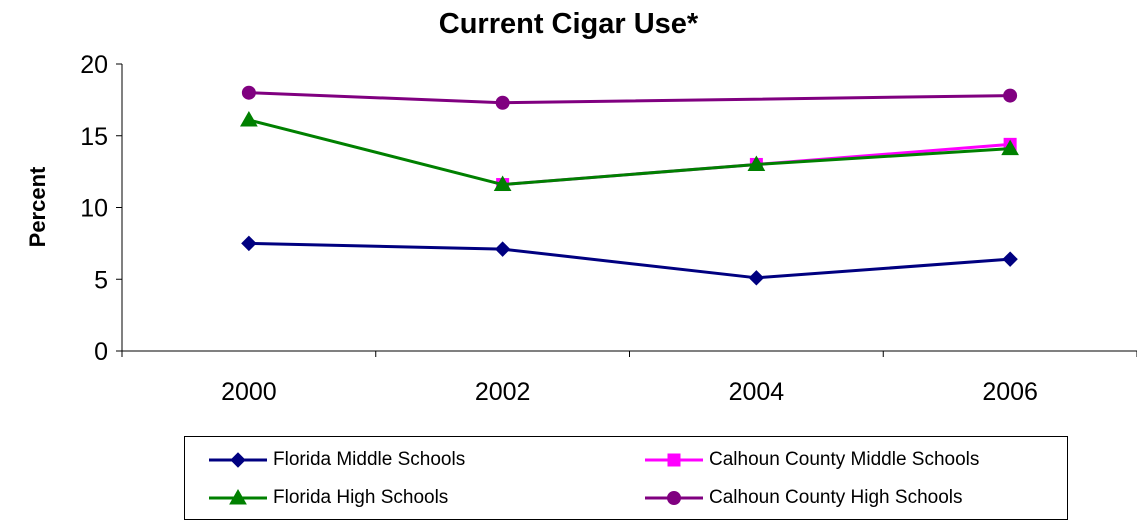 The image size is (1137, 520). Describe the element at coordinates (361, 497) in the screenshot. I see `legend-label: Florida High Schools` at that location.